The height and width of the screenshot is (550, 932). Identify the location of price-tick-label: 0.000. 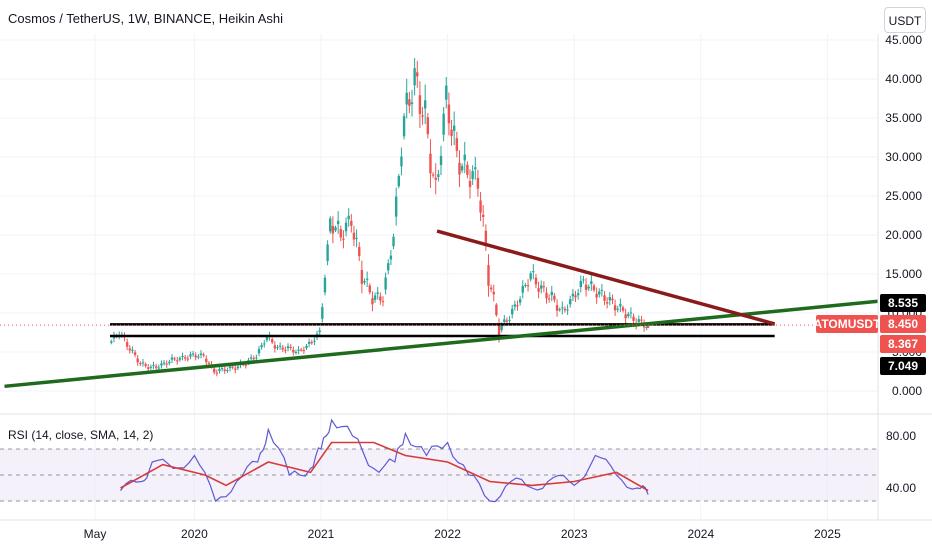
(907, 391).